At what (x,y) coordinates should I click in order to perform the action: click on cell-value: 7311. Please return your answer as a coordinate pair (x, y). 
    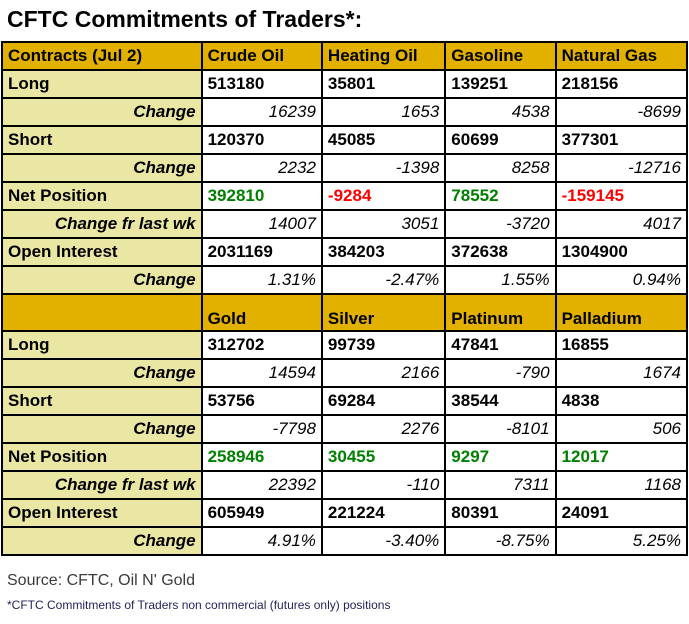
    Looking at the image, I should click on (500, 485).